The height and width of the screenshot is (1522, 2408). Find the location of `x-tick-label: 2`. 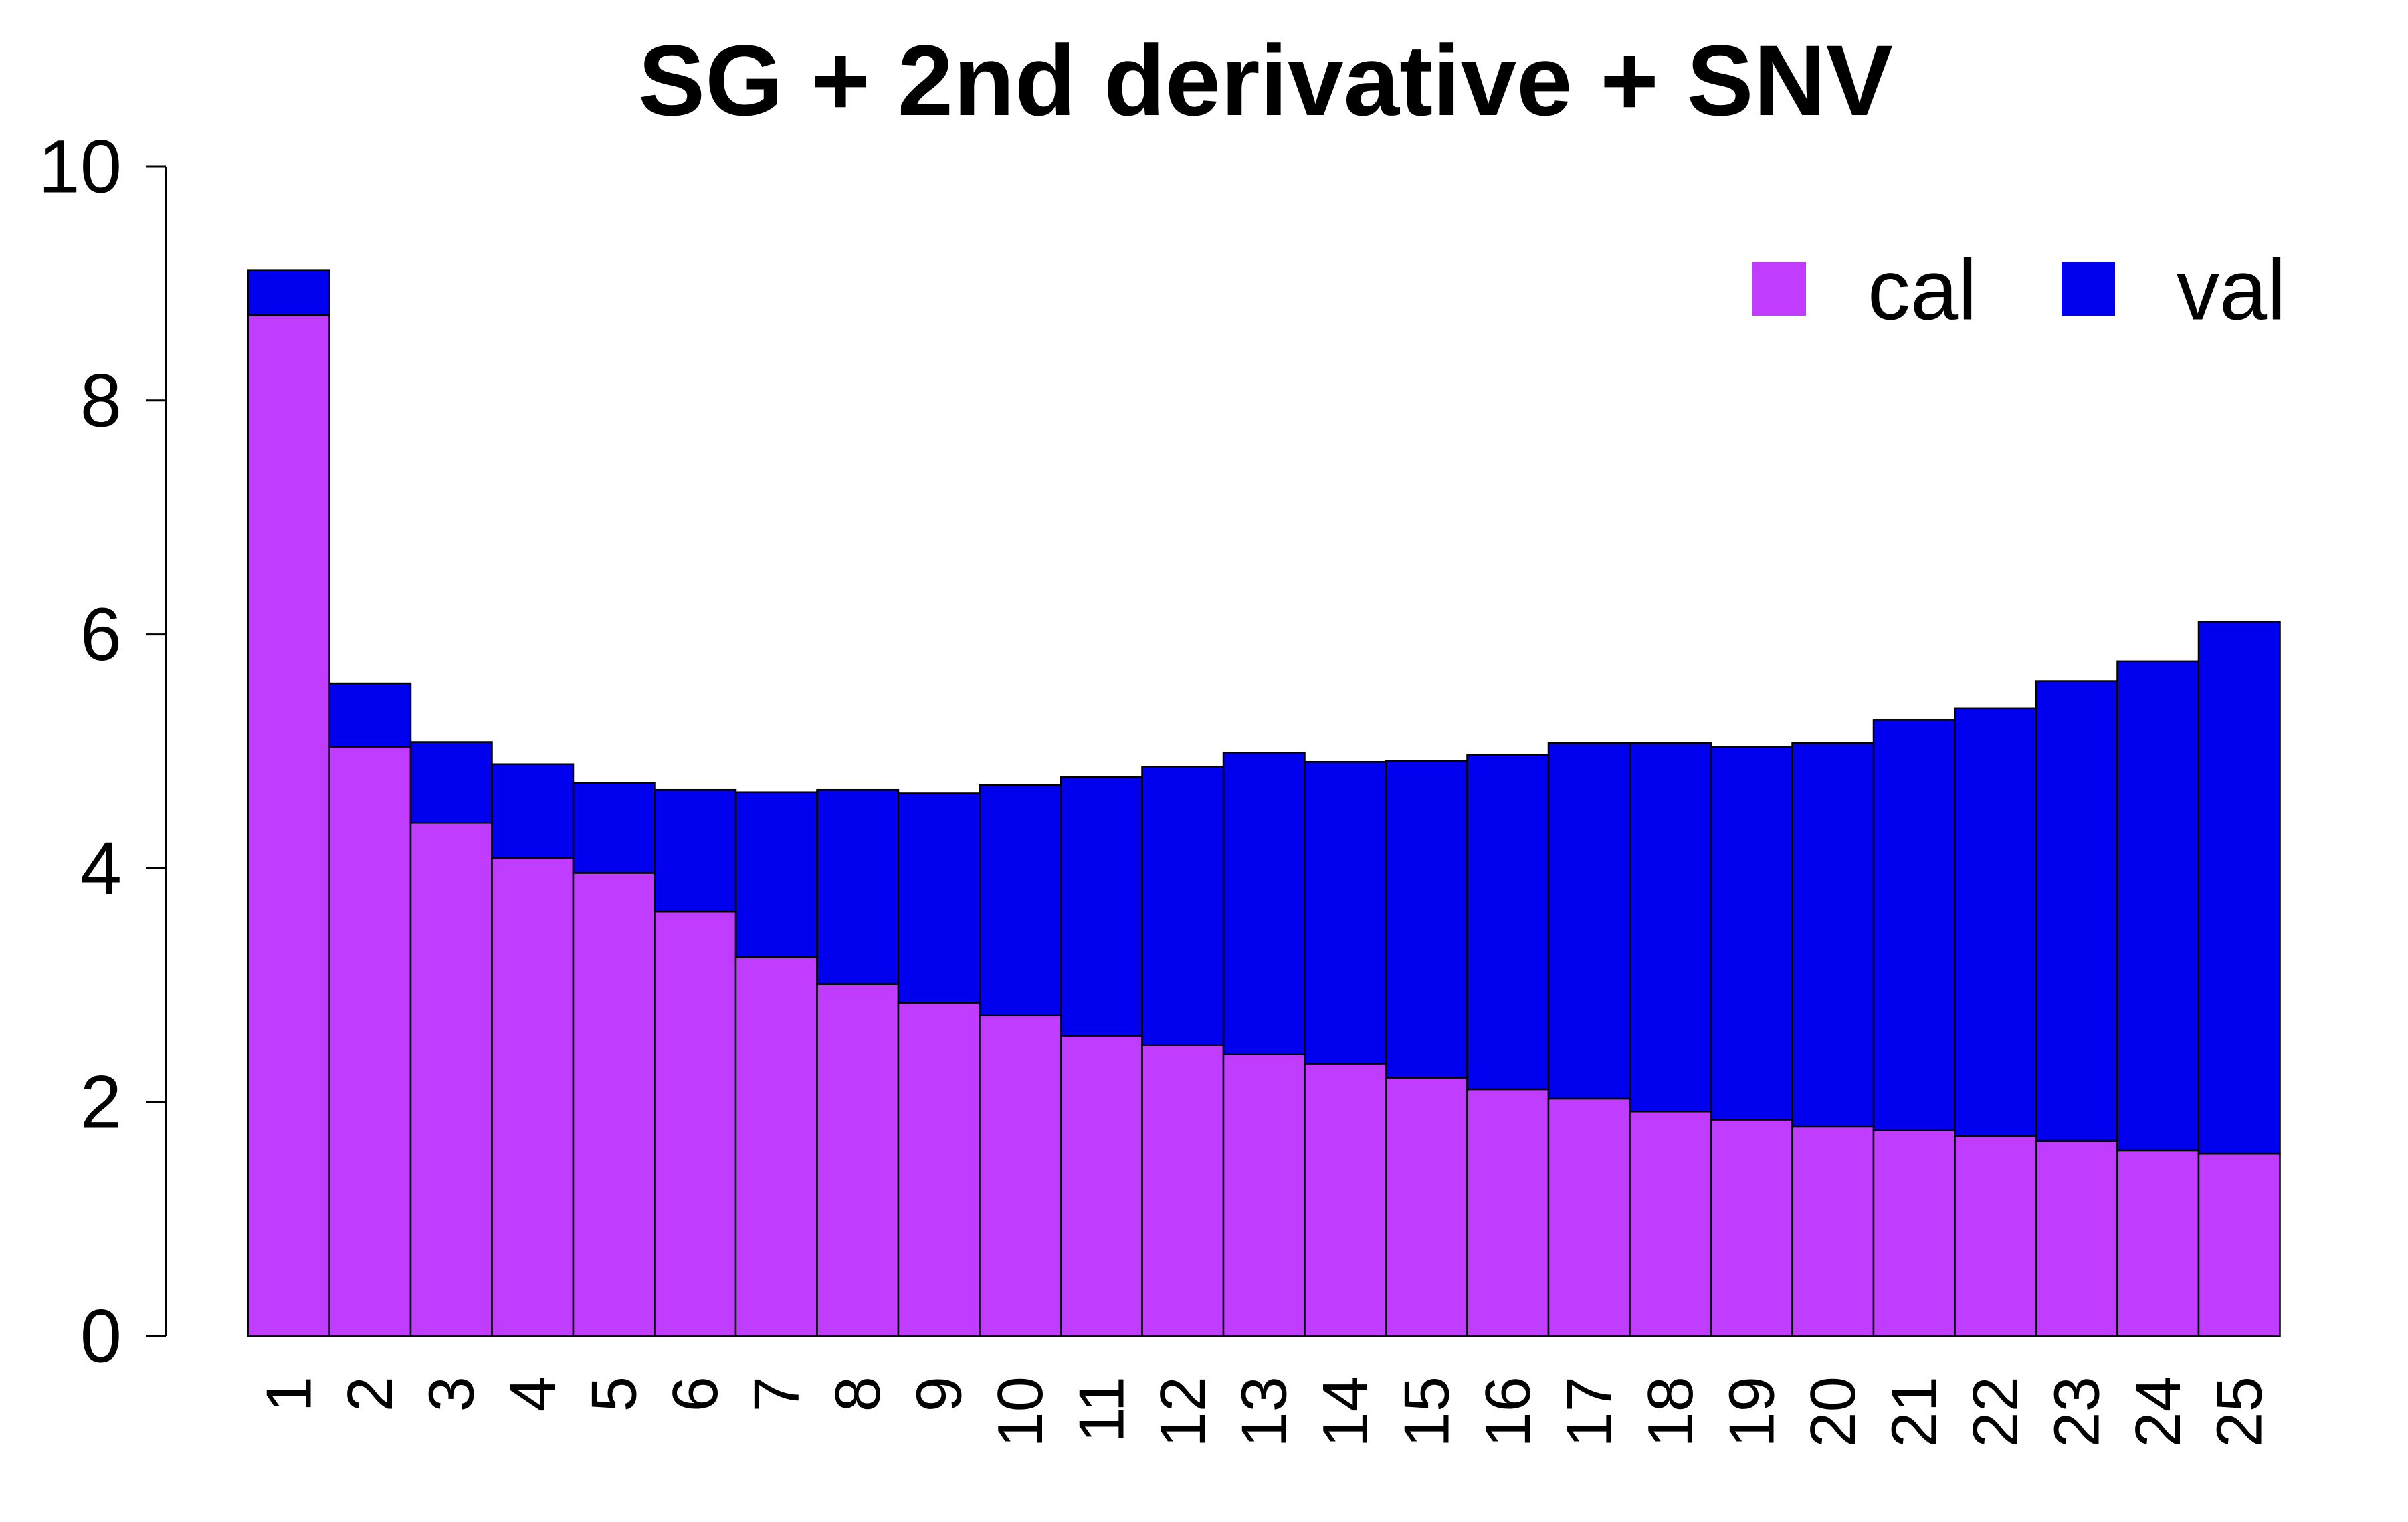

x-tick-label: 2 is located at coordinates (370, 1394).